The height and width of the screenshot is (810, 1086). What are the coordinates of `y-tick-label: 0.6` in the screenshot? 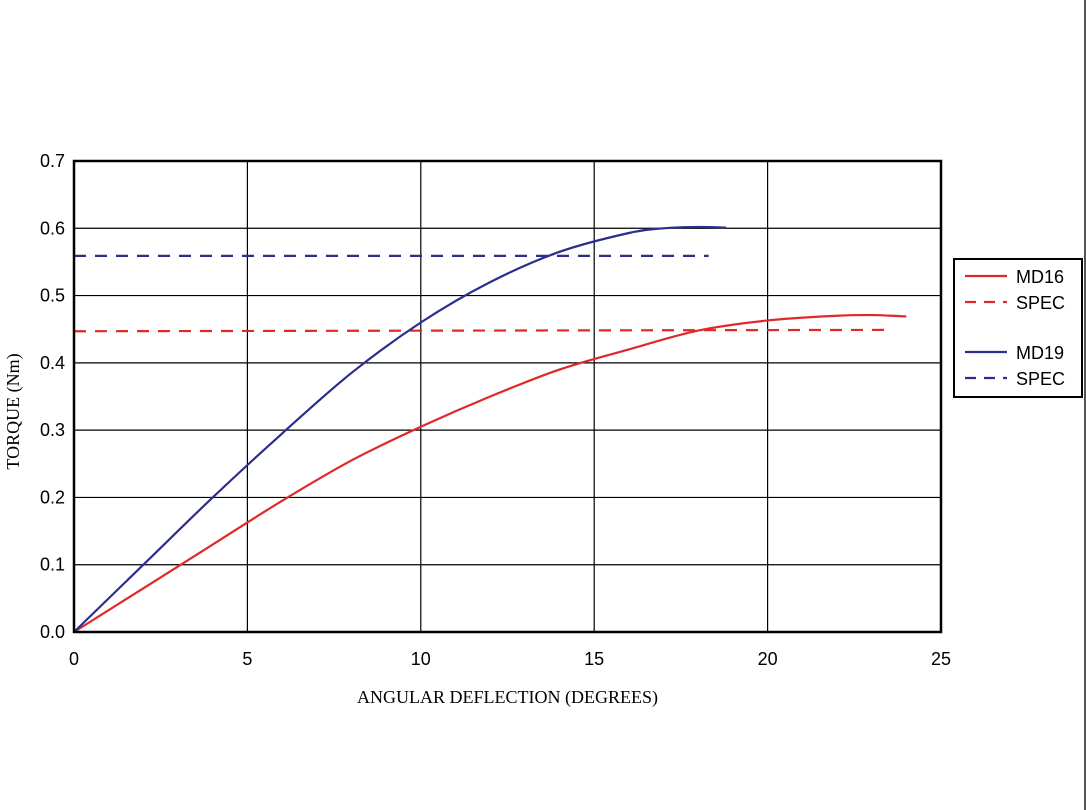 It's located at (52, 228).